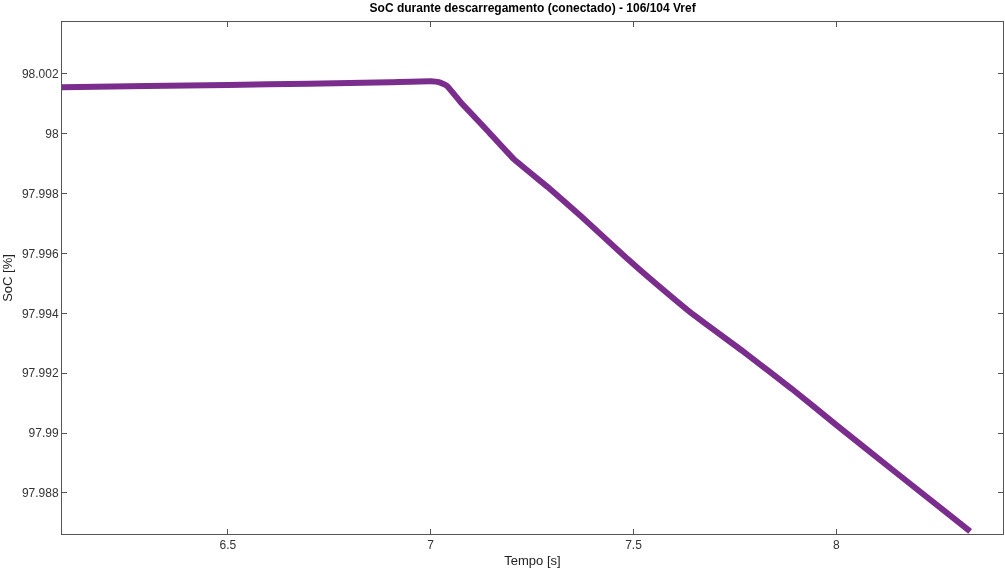  I want to click on x-tick-label: 6.5, so click(228, 545).